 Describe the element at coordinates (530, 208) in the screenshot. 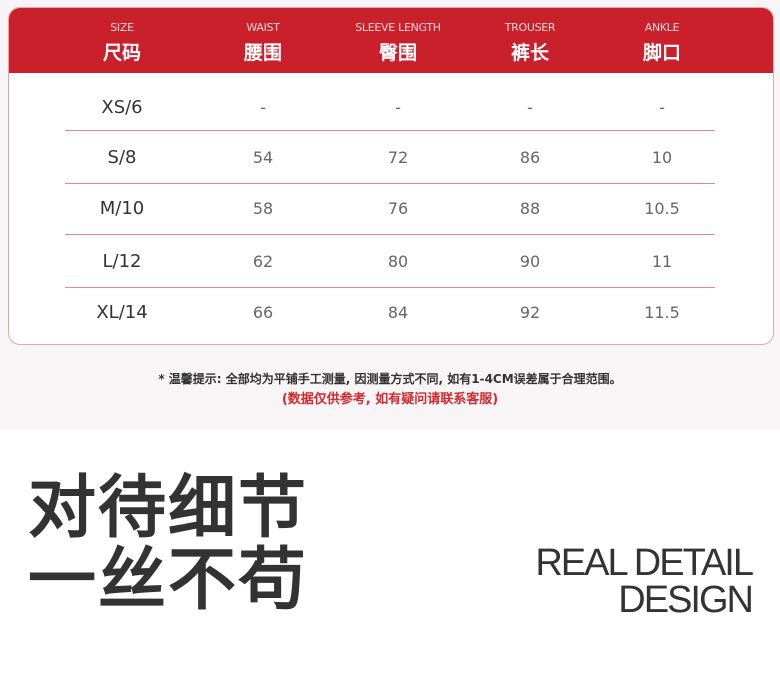

I see `value-cell: 88` at that location.